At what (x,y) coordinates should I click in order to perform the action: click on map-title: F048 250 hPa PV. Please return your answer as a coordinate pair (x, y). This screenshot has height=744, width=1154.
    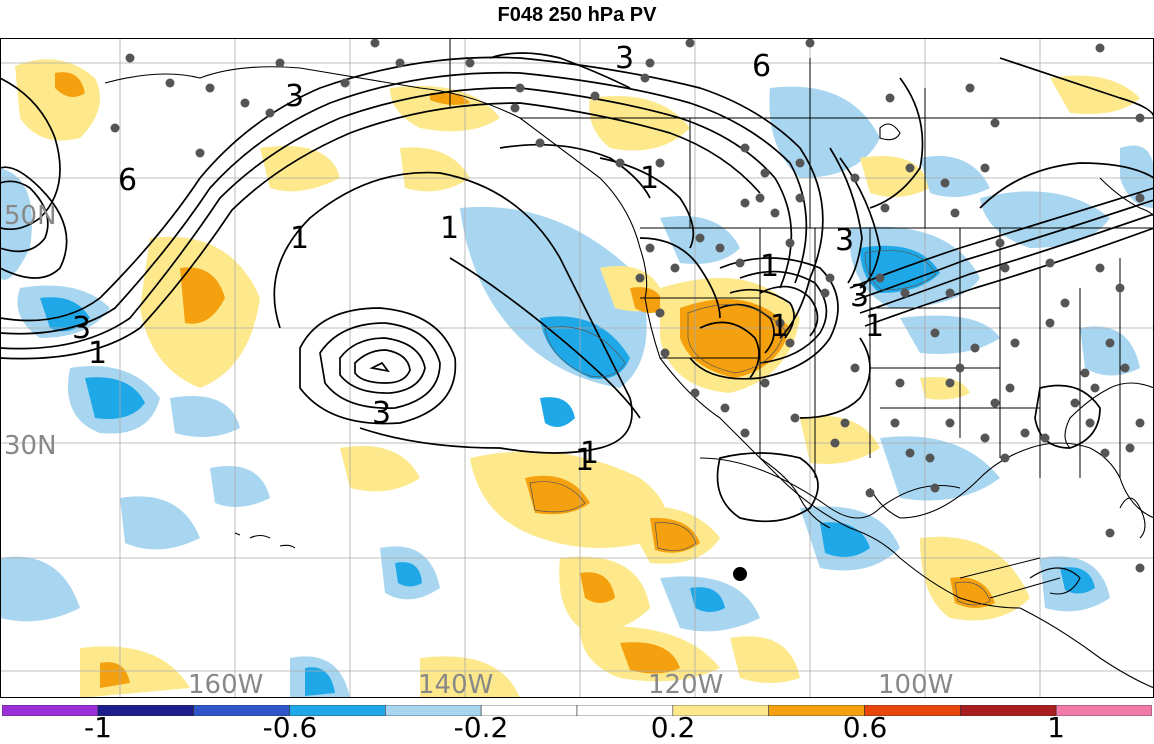
    Looking at the image, I should click on (577, 15).